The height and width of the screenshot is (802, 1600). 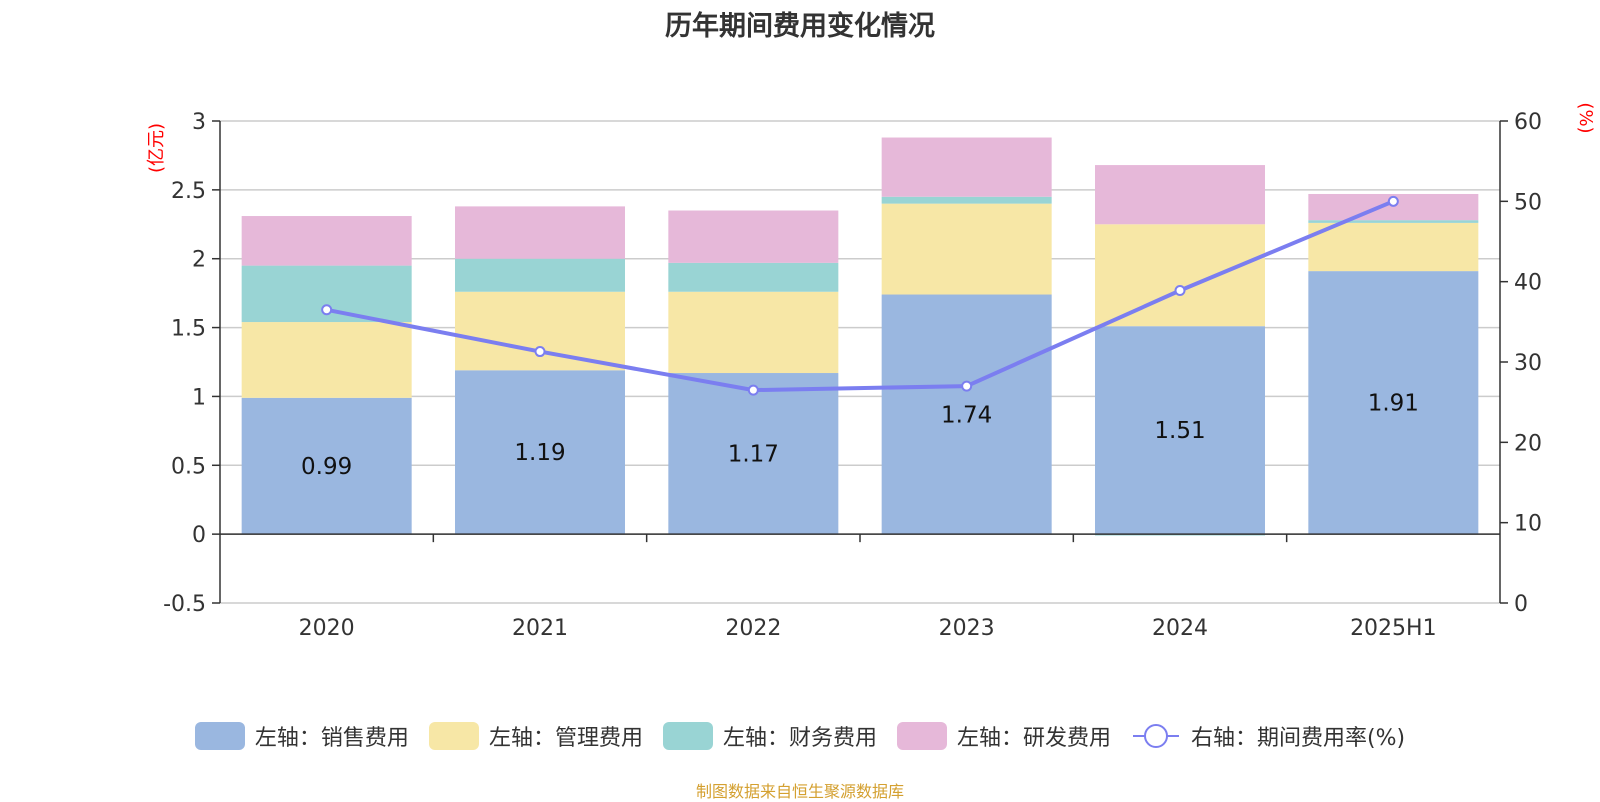 I want to click on right-tick-label-6: 0, so click(x=1521, y=604).